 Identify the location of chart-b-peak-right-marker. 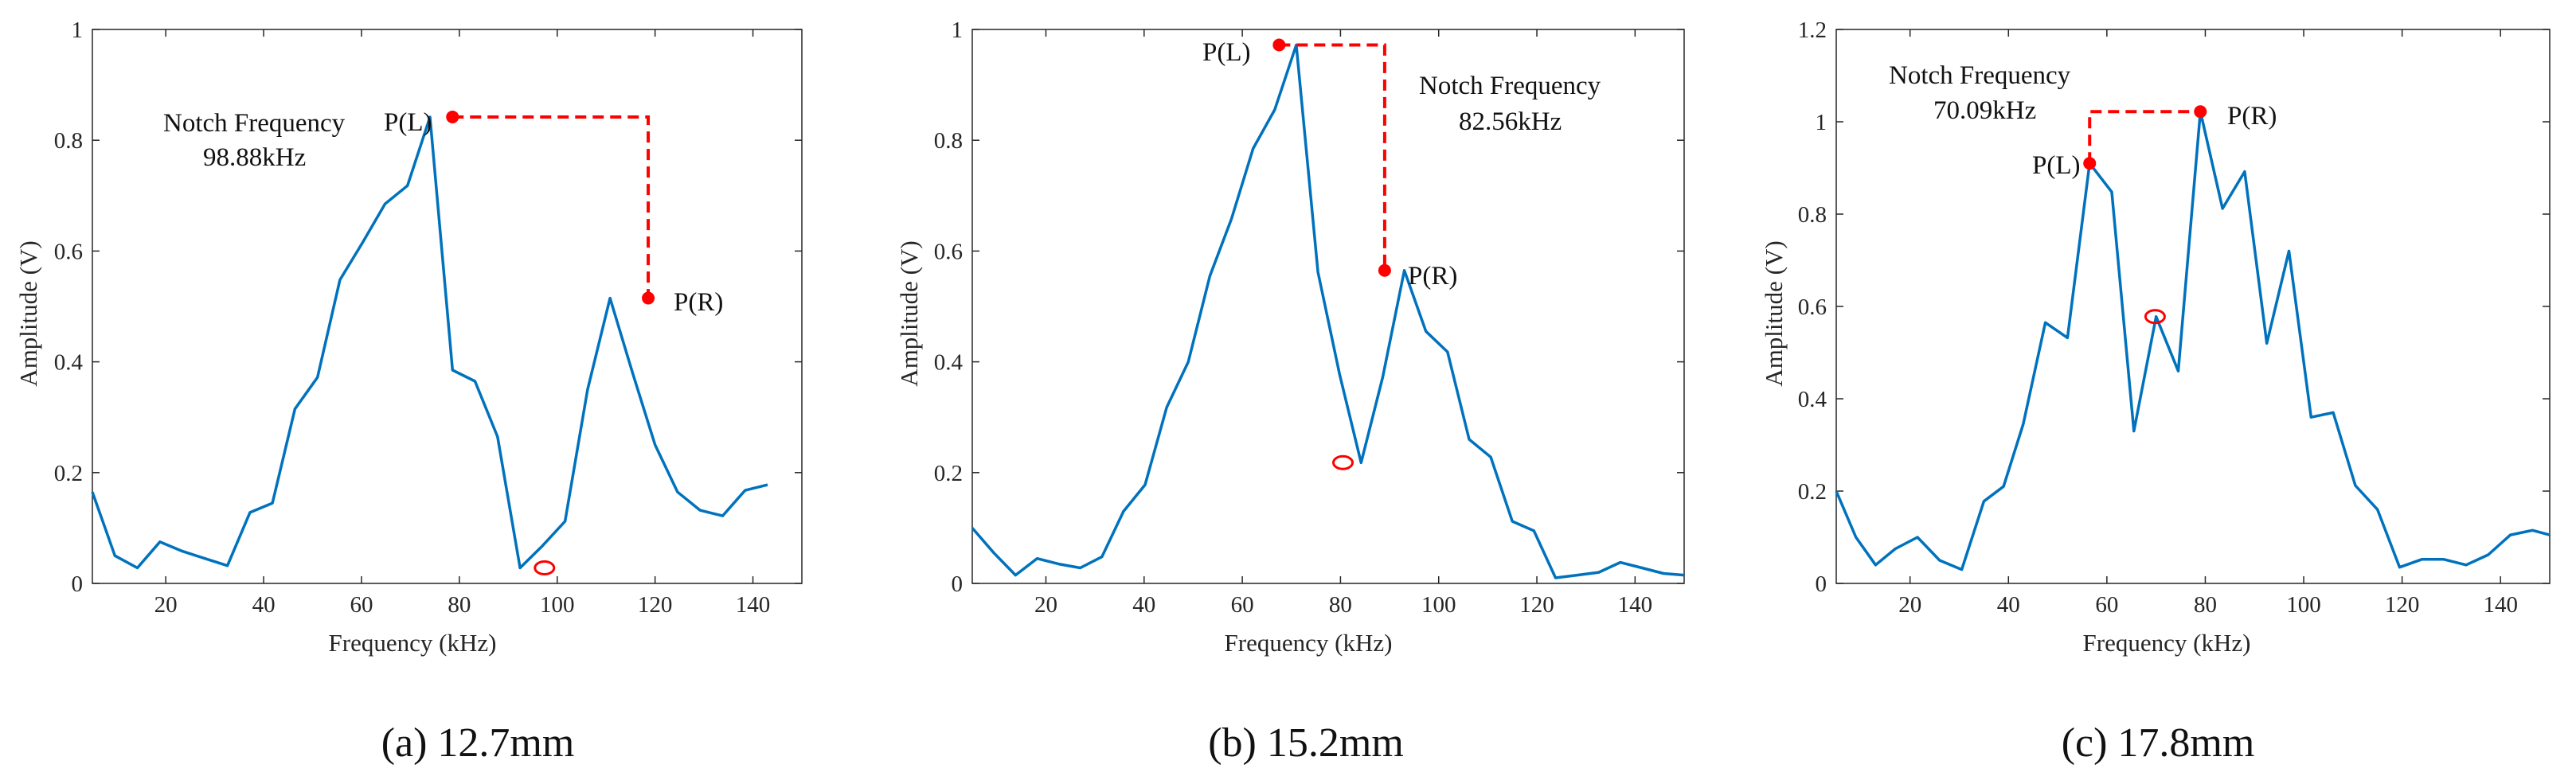
(1384, 270).